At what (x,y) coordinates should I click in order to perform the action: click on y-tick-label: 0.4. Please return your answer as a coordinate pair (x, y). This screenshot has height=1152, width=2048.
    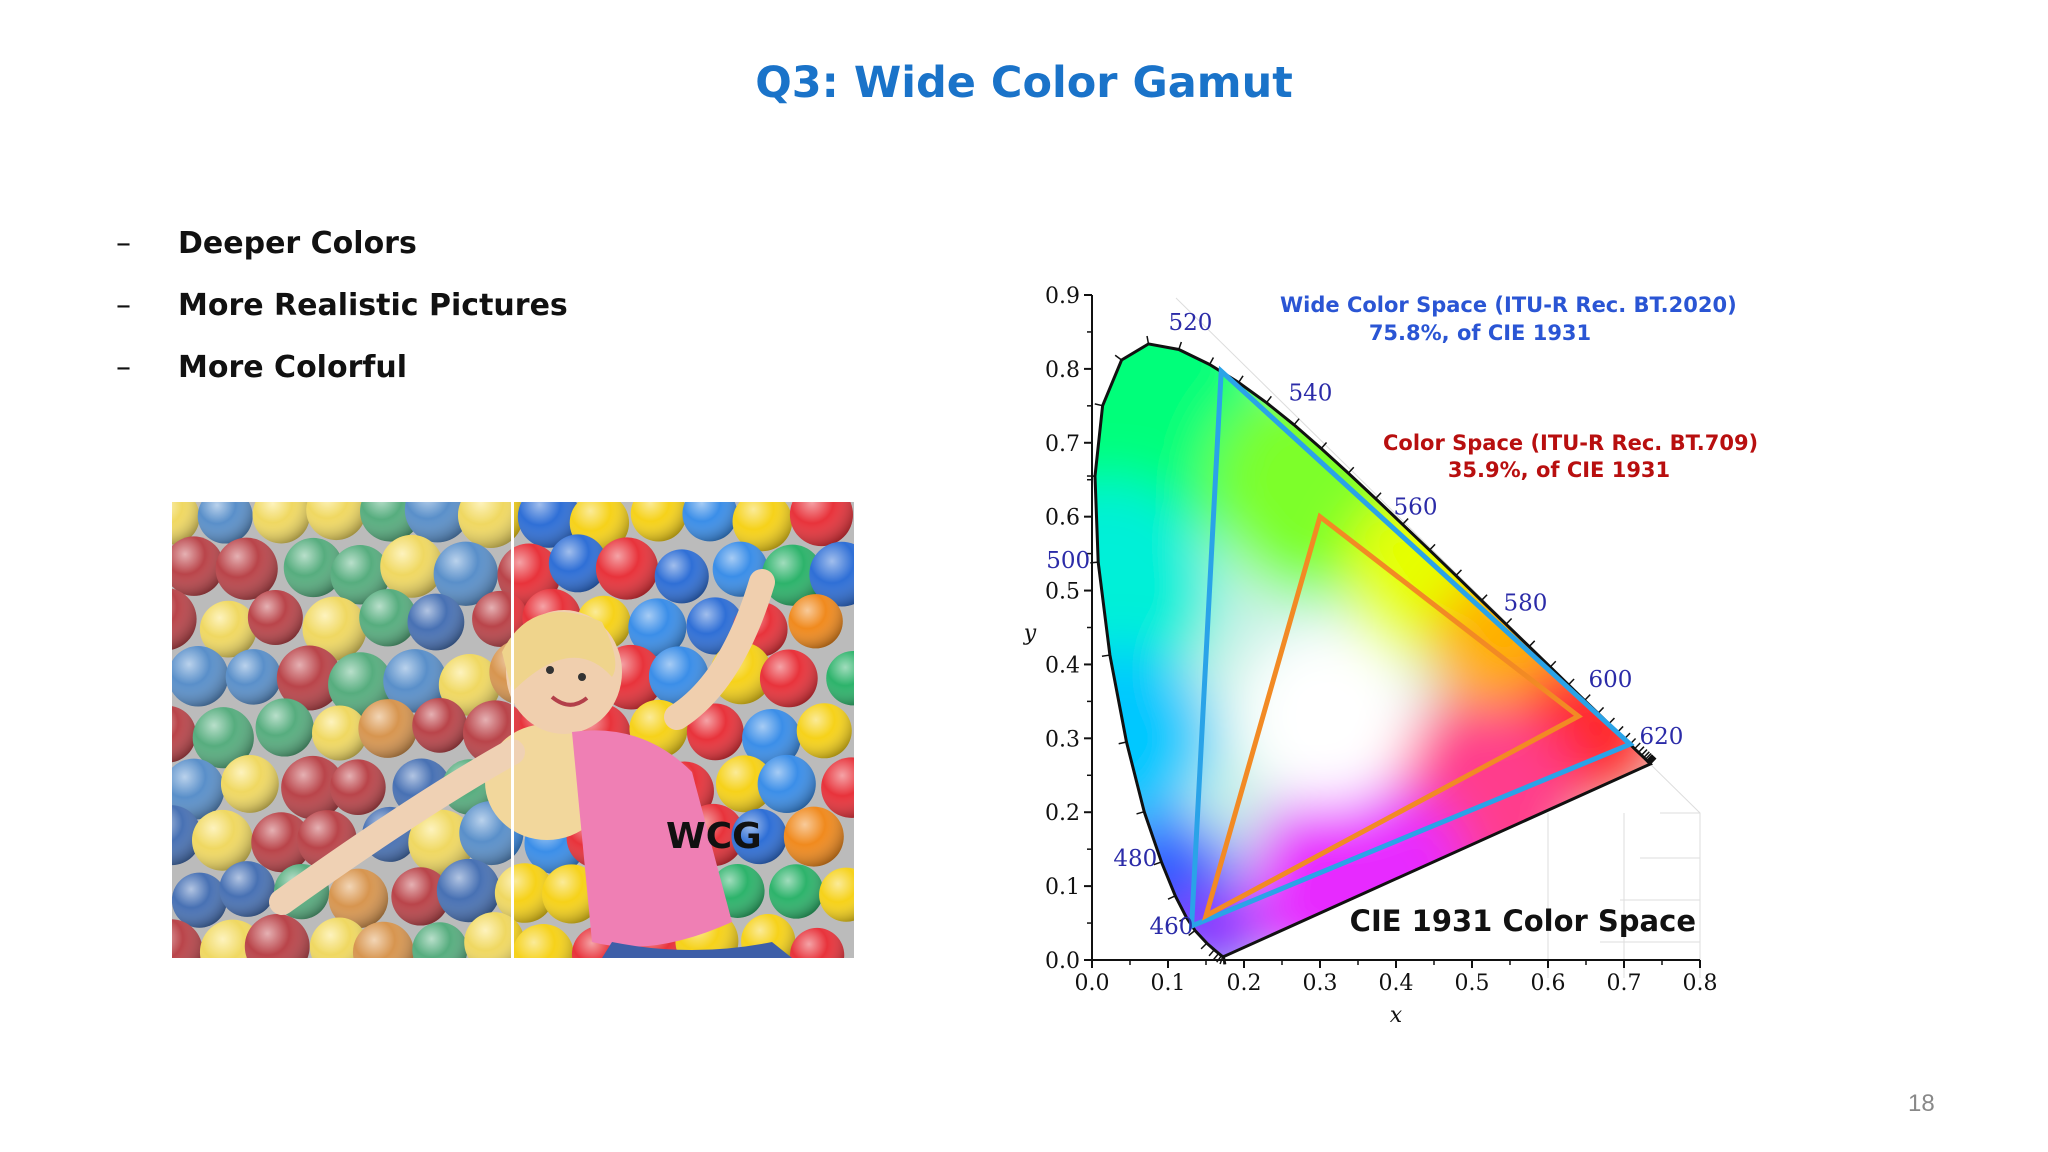
    Looking at the image, I should click on (1062, 665).